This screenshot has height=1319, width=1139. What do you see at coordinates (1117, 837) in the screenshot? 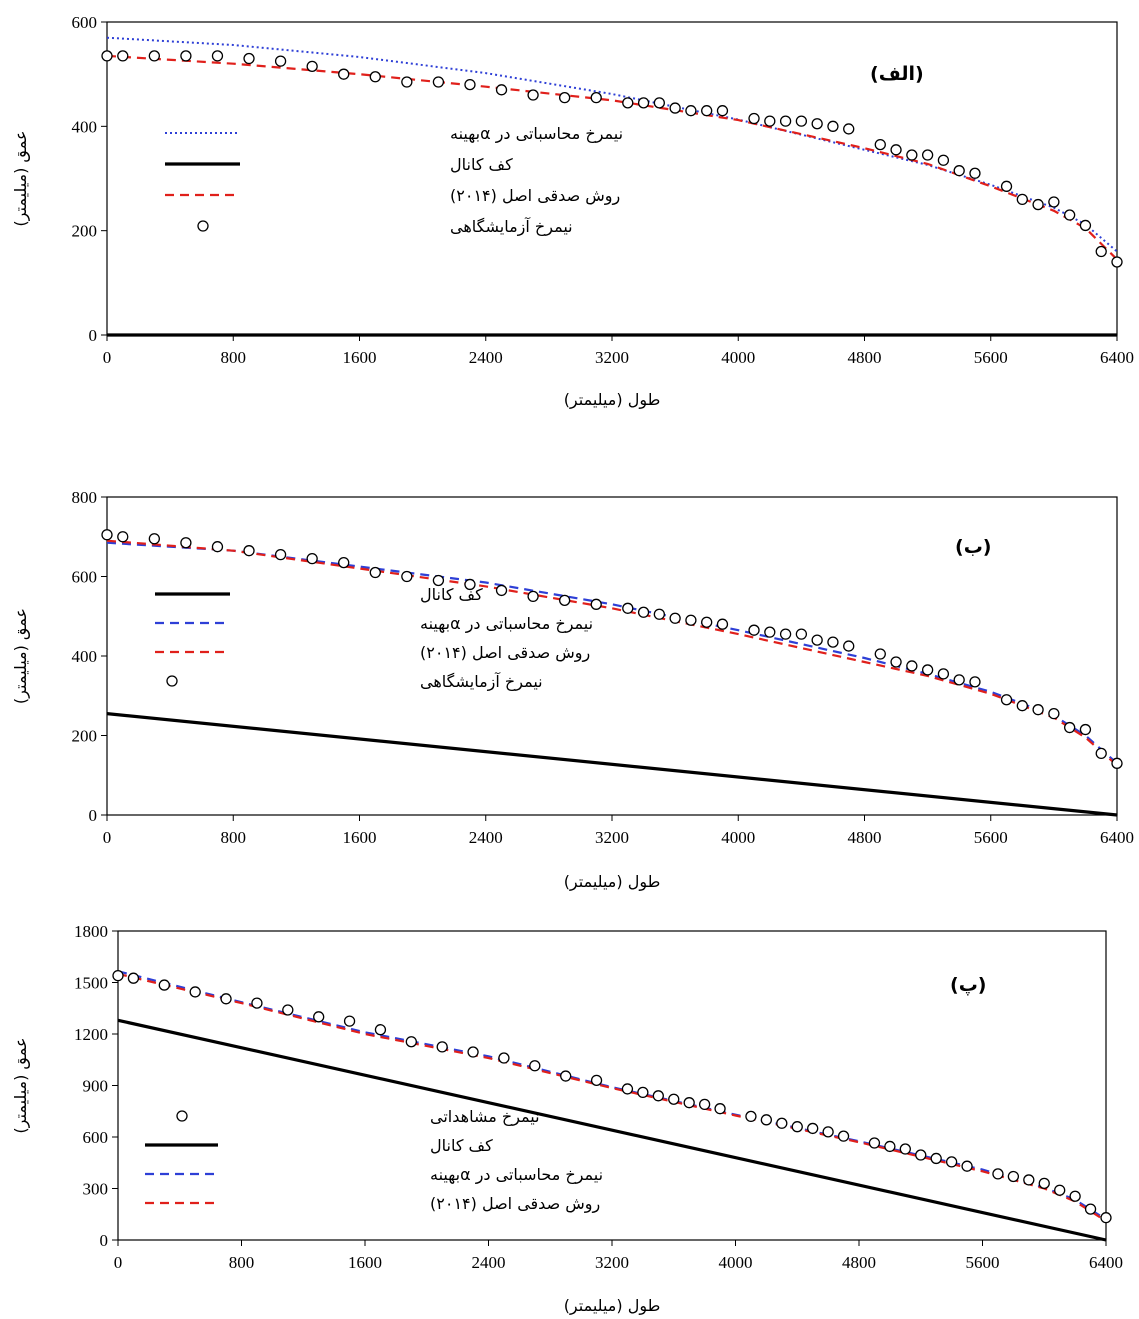
I see `x-tick-label: 6400` at bounding box center [1117, 837].